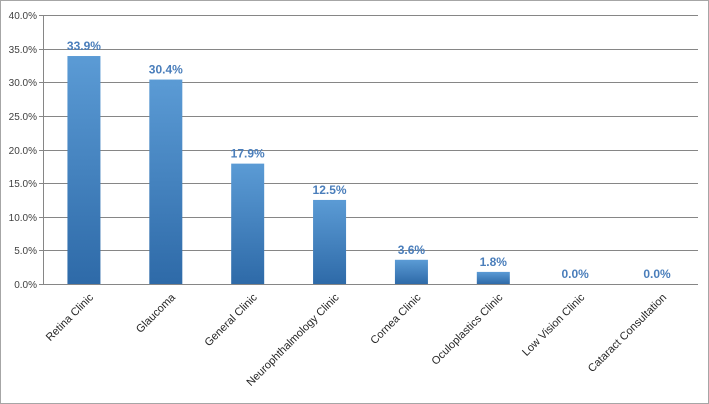 The height and width of the screenshot is (404, 709). What do you see at coordinates (23, 117) in the screenshot?
I see `y-tick-label: 25.0%` at bounding box center [23, 117].